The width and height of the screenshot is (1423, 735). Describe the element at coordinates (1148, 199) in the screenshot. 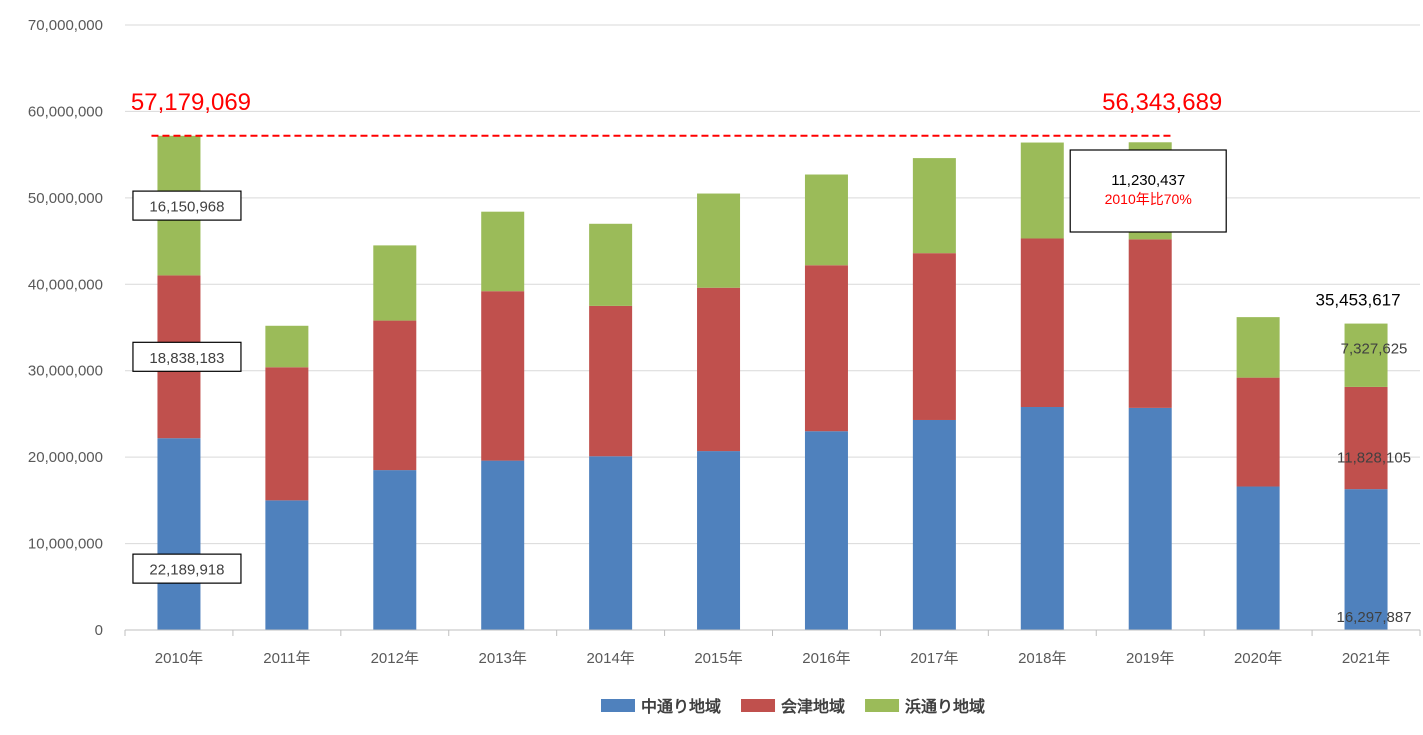

I see `callout-comparison: 2010年比70%` at that location.